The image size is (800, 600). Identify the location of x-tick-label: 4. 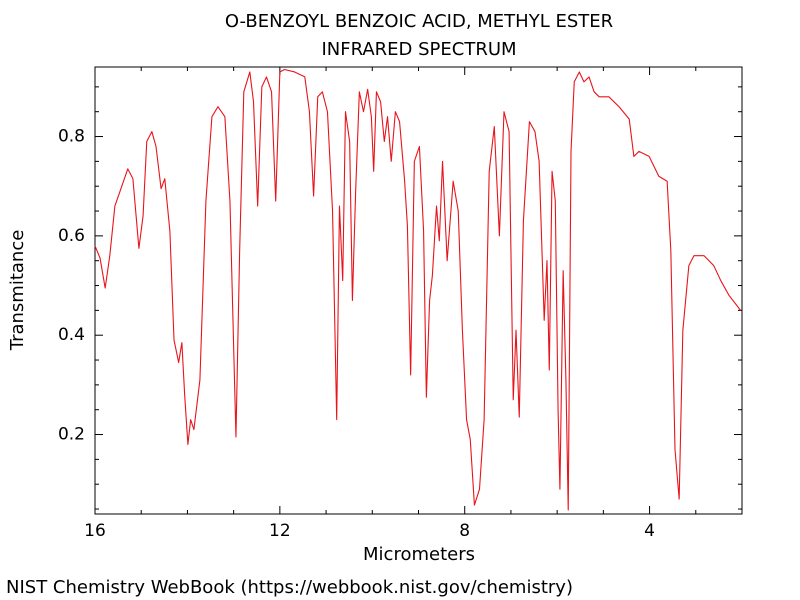
(649, 531).